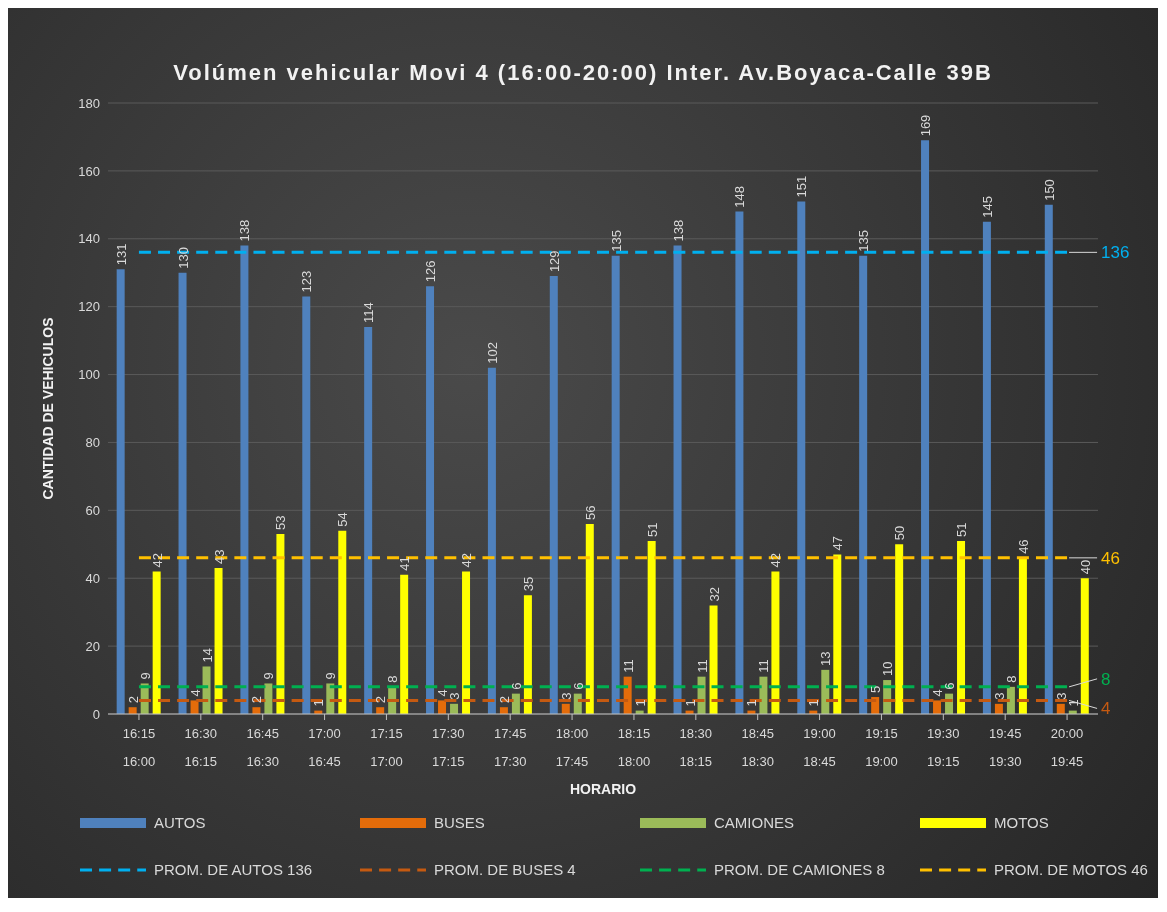 This screenshot has width=1167, height=912. Describe the element at coordinates (47, 408) in the screenshot. I see `y-axis-title: CANTIDAD DE VEHICULOS` at that location.